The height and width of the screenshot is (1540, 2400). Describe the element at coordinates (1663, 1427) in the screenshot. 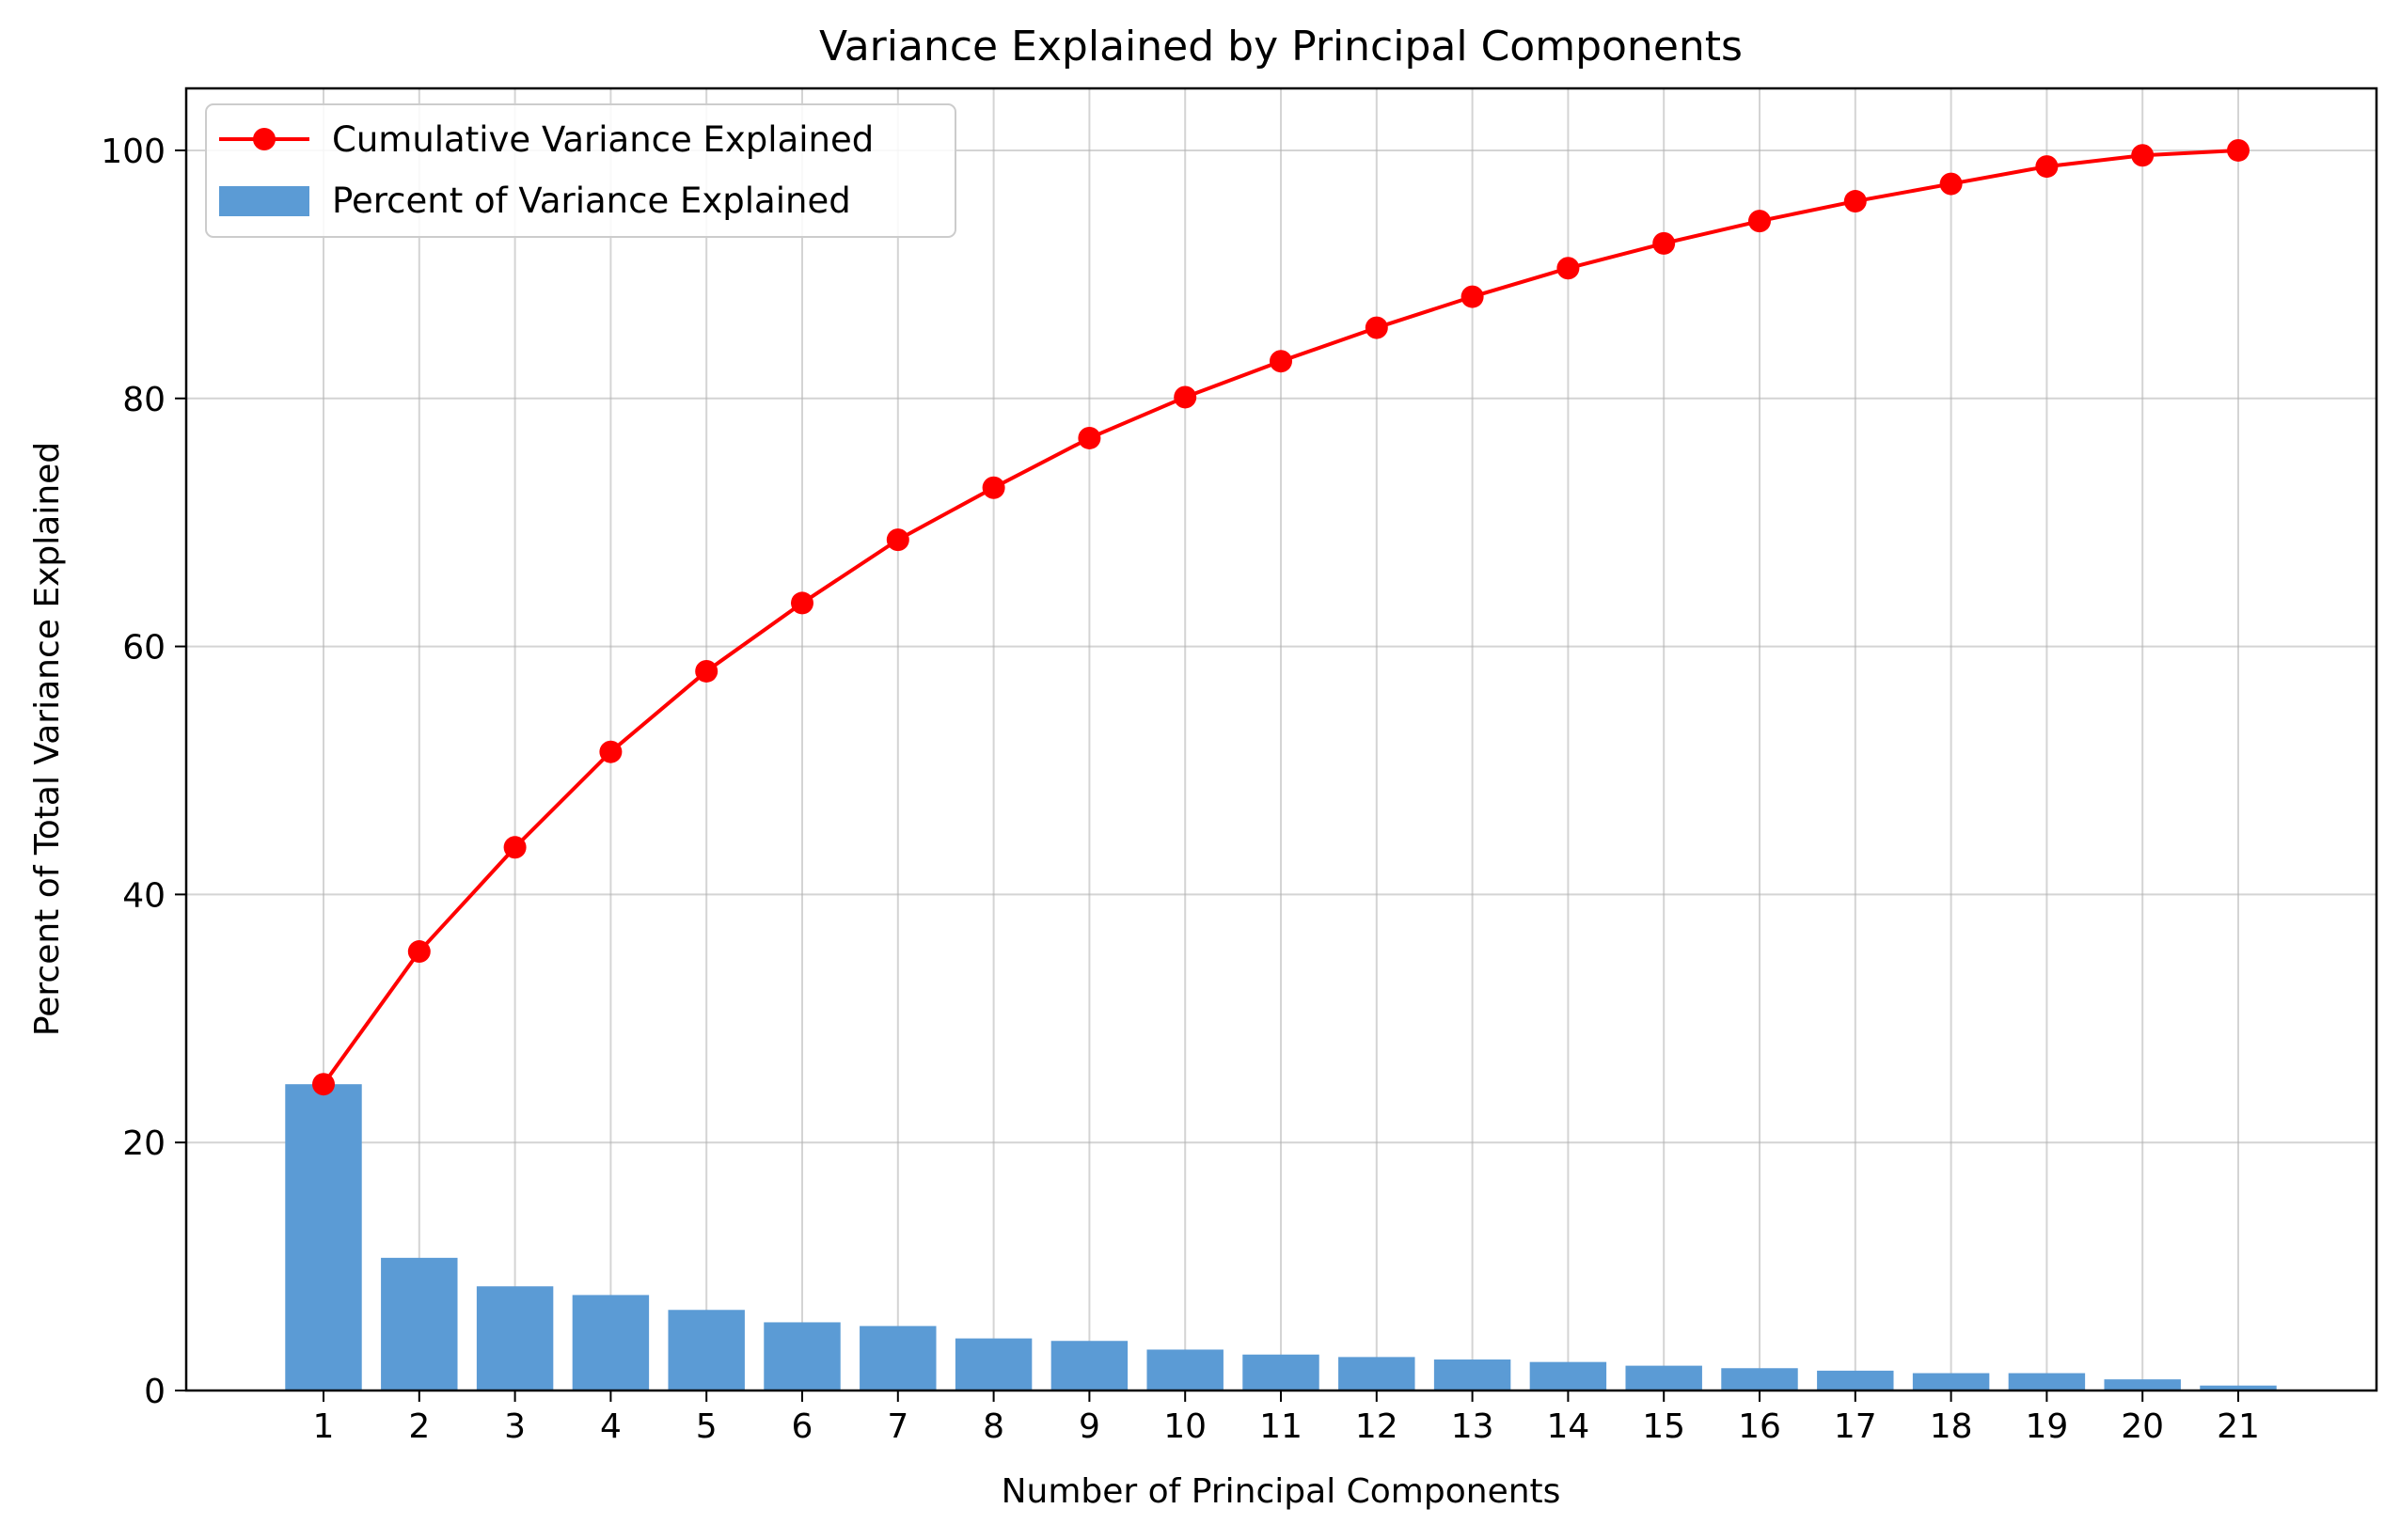

I see `x-tick-label: 15` at that location.